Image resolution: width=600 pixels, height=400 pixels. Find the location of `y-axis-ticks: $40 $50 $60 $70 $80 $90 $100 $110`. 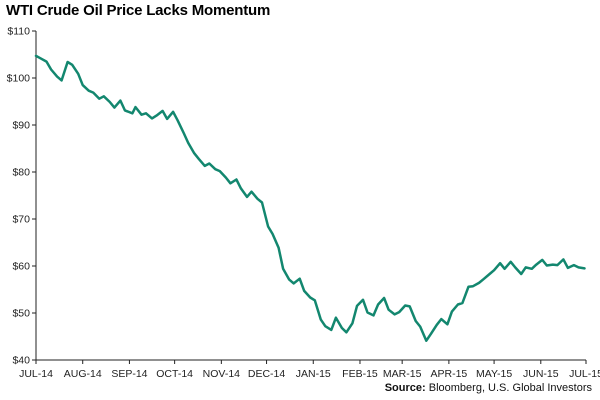

y-axis-ticks: $40 $50 $60 $70 $80 $90 $100 $110 is located at coordinates (21, 196).